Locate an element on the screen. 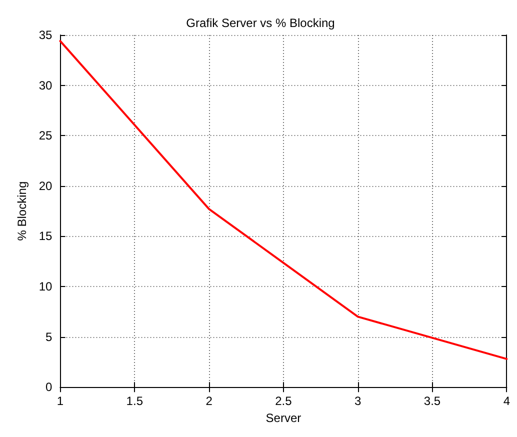  y-tick-label: 0 is located at coordinates (49, 387).